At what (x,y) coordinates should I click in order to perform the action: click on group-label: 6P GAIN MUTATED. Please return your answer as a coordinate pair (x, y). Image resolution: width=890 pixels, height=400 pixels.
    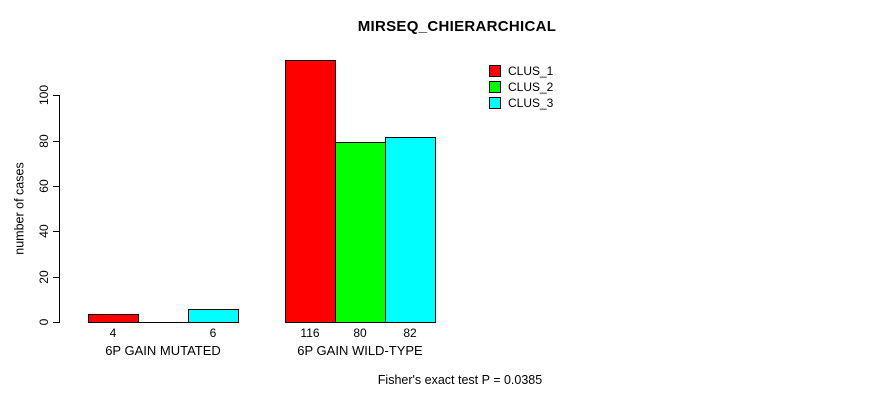
    Looking at the image, I should click on (163, 350).